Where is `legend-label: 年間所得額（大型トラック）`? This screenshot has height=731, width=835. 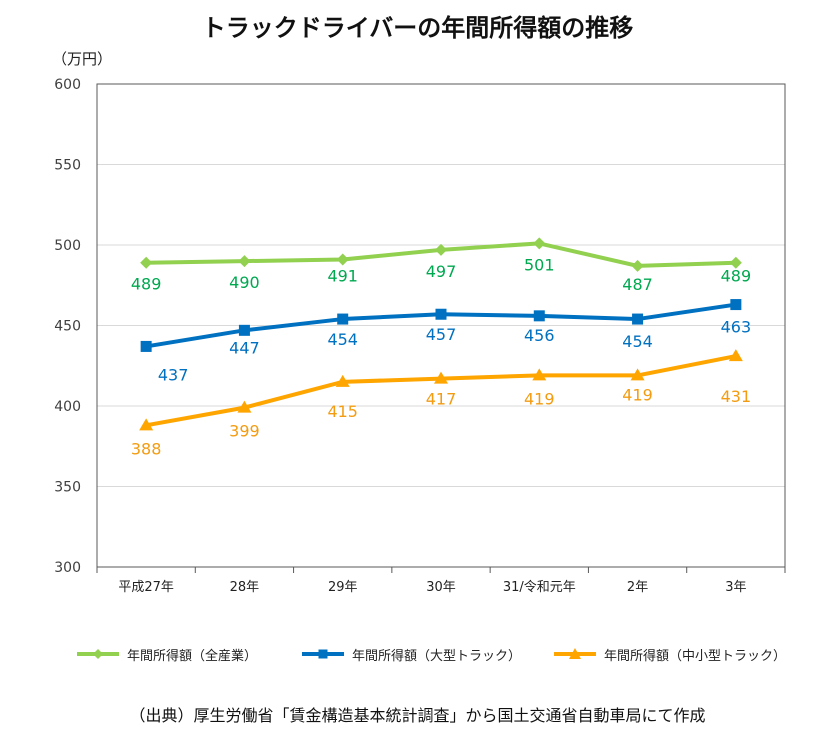
legend-label: 年間所得額（大型トラック） is located at coordinates (437, 656).